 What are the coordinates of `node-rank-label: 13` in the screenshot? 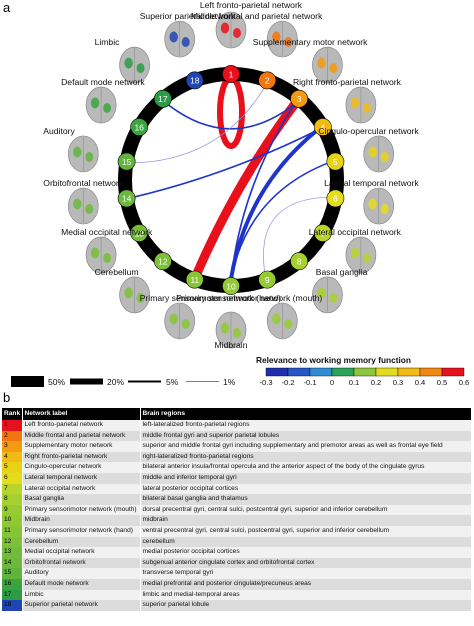 It's located at (139, 233).